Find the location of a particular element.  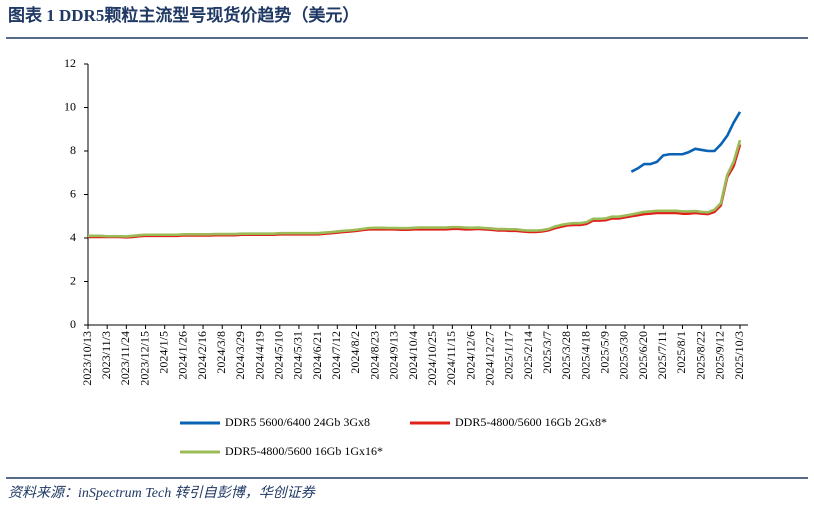

x-tick-label: 2024/1/5 is located at coordinates (163, 352).